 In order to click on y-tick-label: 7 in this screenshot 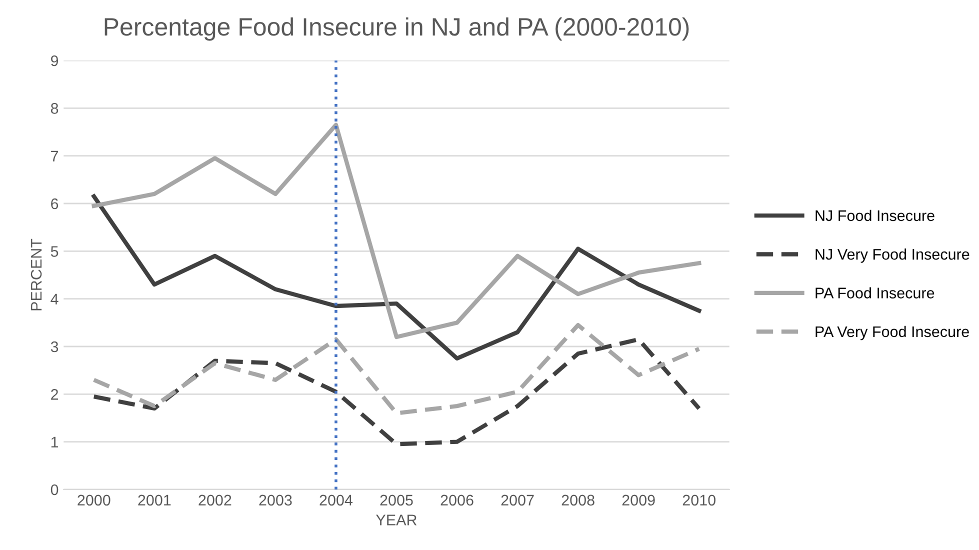, I will do `click(54, 156)`.